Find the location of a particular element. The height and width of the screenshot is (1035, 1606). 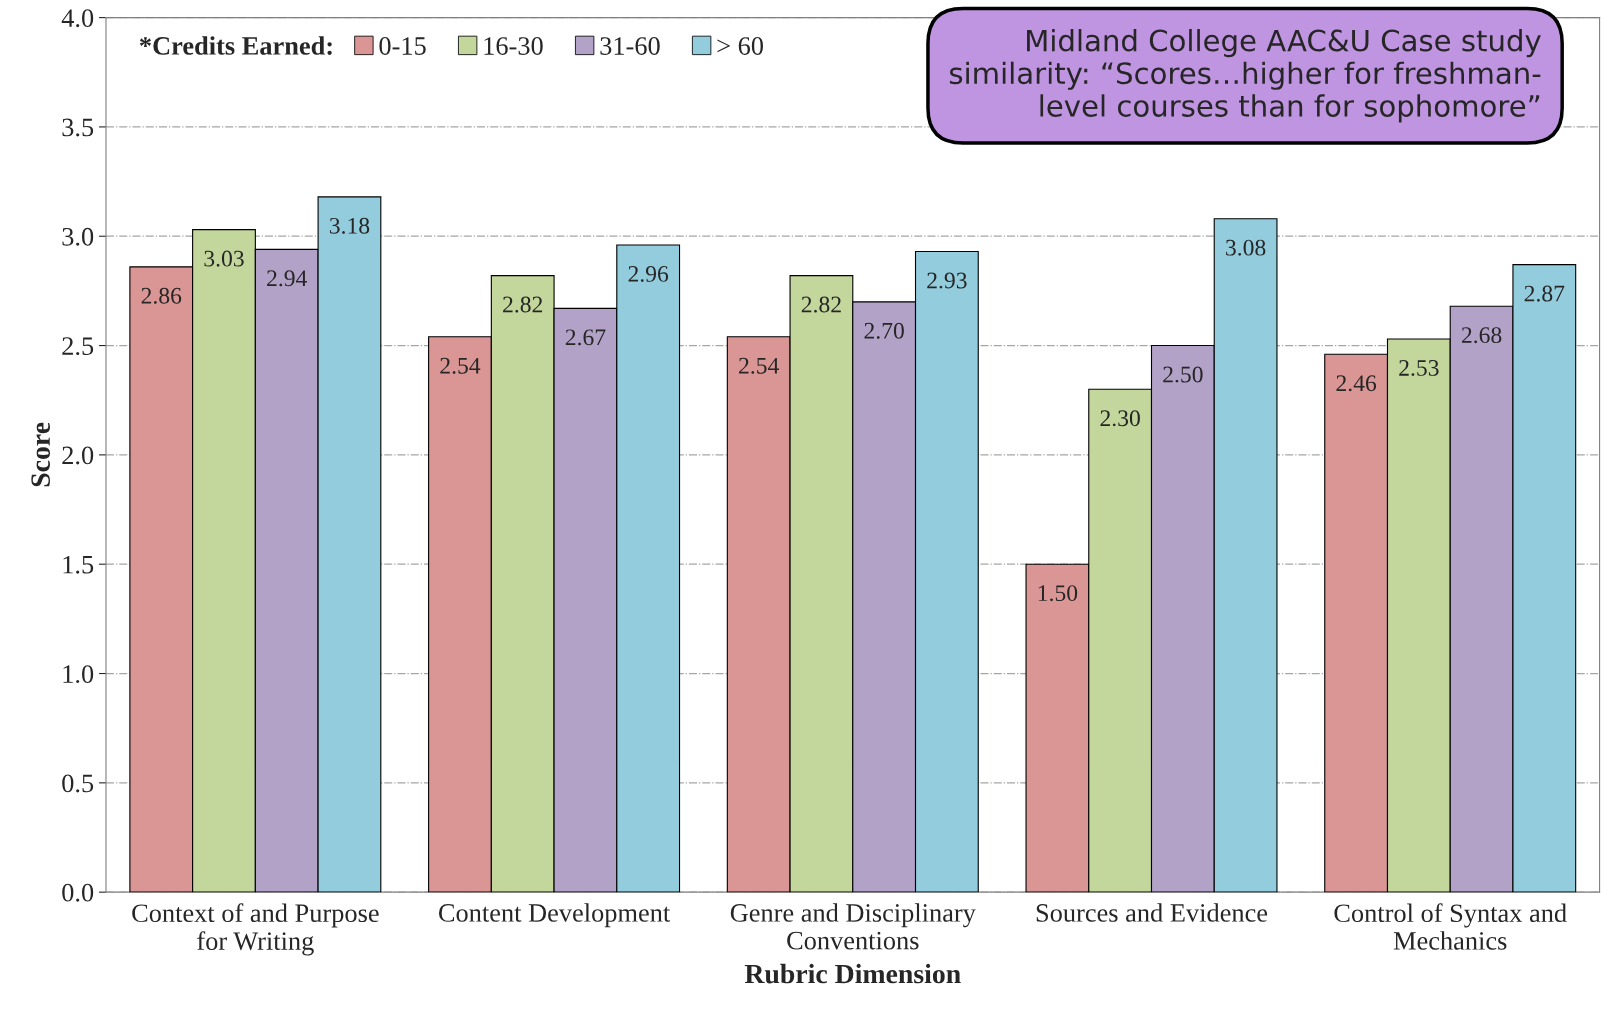

y-tick-label: 0.5 is located at coordinates (78, 783).